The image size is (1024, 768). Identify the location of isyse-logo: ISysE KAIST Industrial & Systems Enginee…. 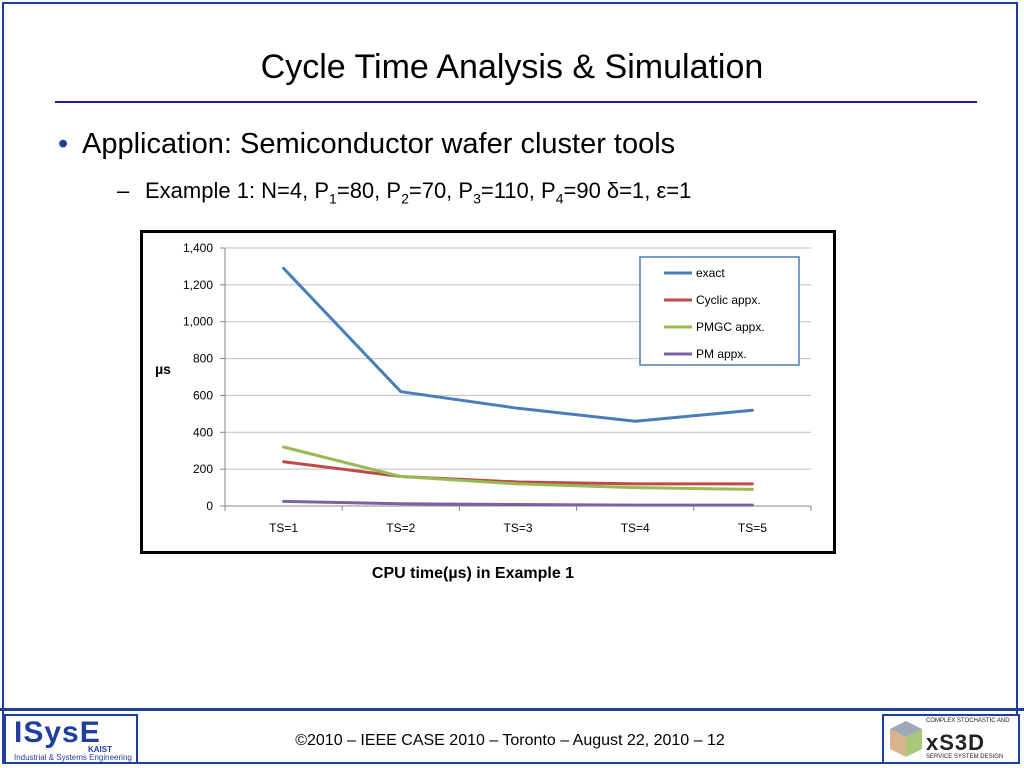
(71, 739).